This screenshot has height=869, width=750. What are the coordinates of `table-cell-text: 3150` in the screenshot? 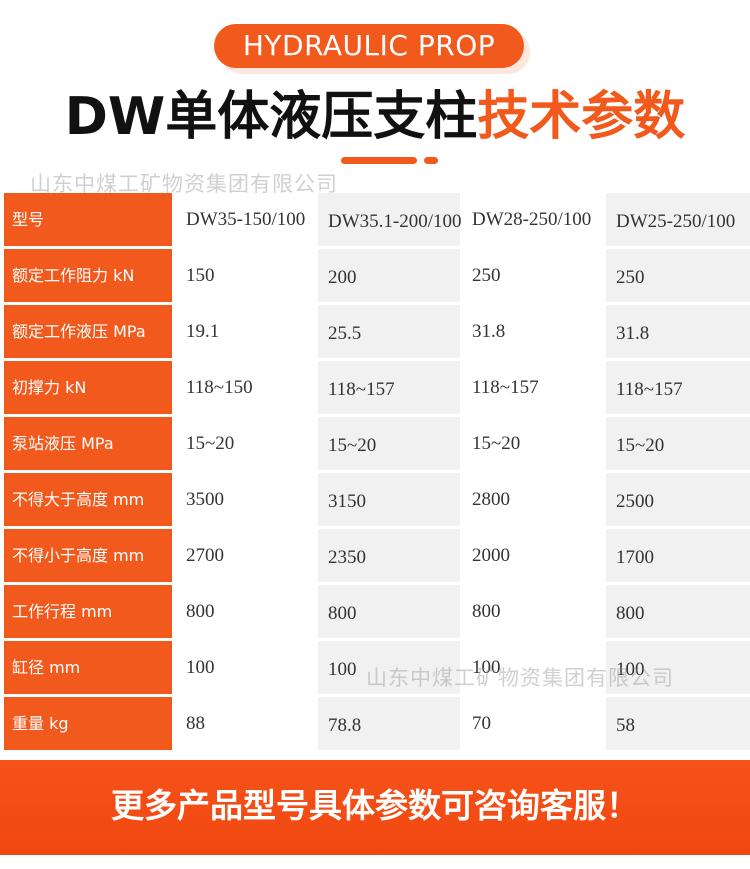 It's located at (347, 501).